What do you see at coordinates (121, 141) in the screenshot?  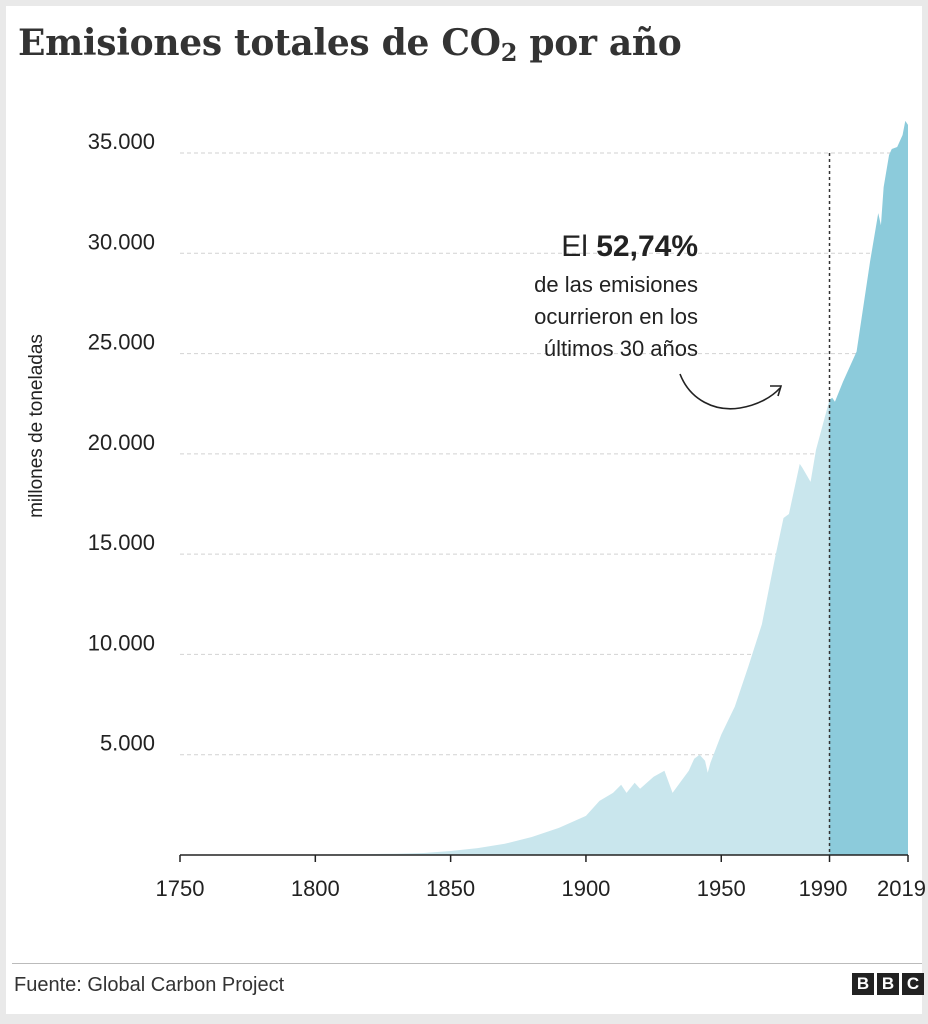 I see `y-tick-label: 35.000` at bounding box center [121, 141].